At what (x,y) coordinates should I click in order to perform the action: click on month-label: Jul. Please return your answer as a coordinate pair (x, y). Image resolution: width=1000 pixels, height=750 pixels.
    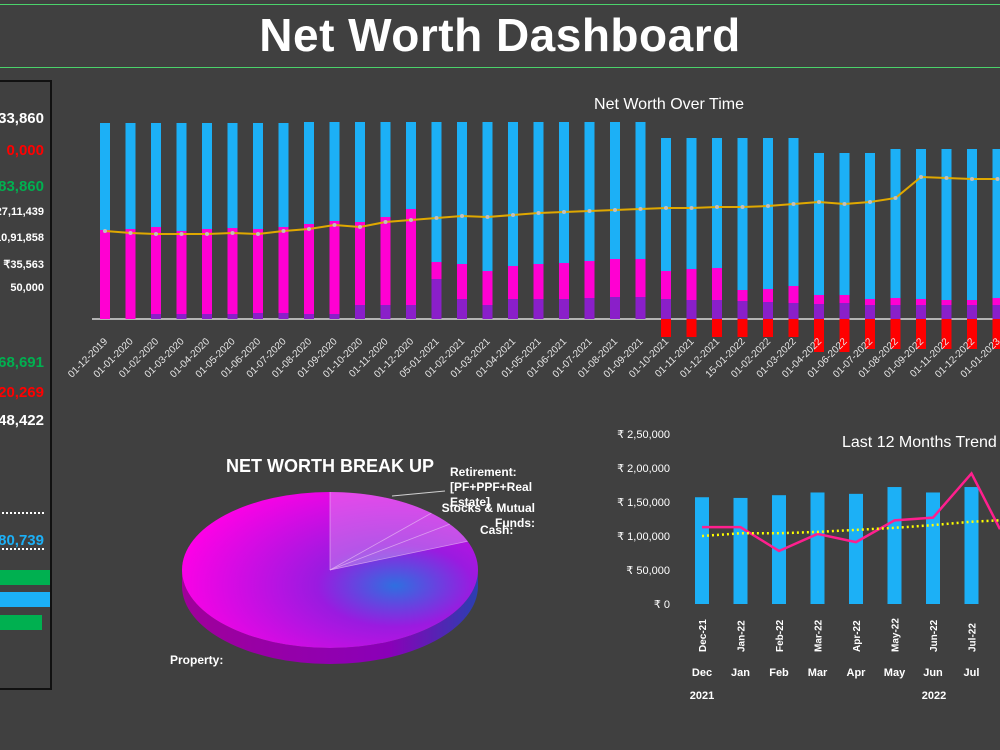
    Looking at the image, I should click on (972, 673).